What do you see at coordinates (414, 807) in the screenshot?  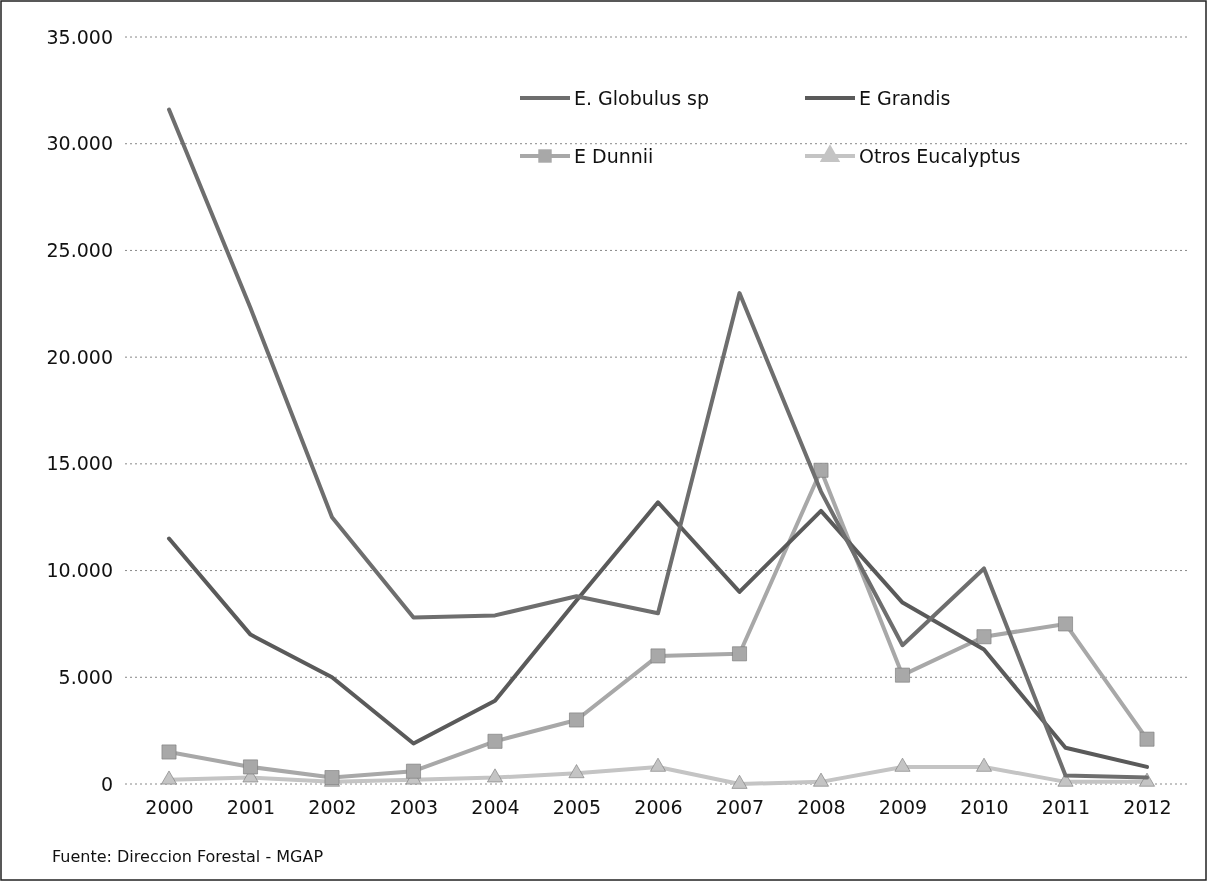 I see `x-tick-label: 2003` at bounding box center [414, 807].